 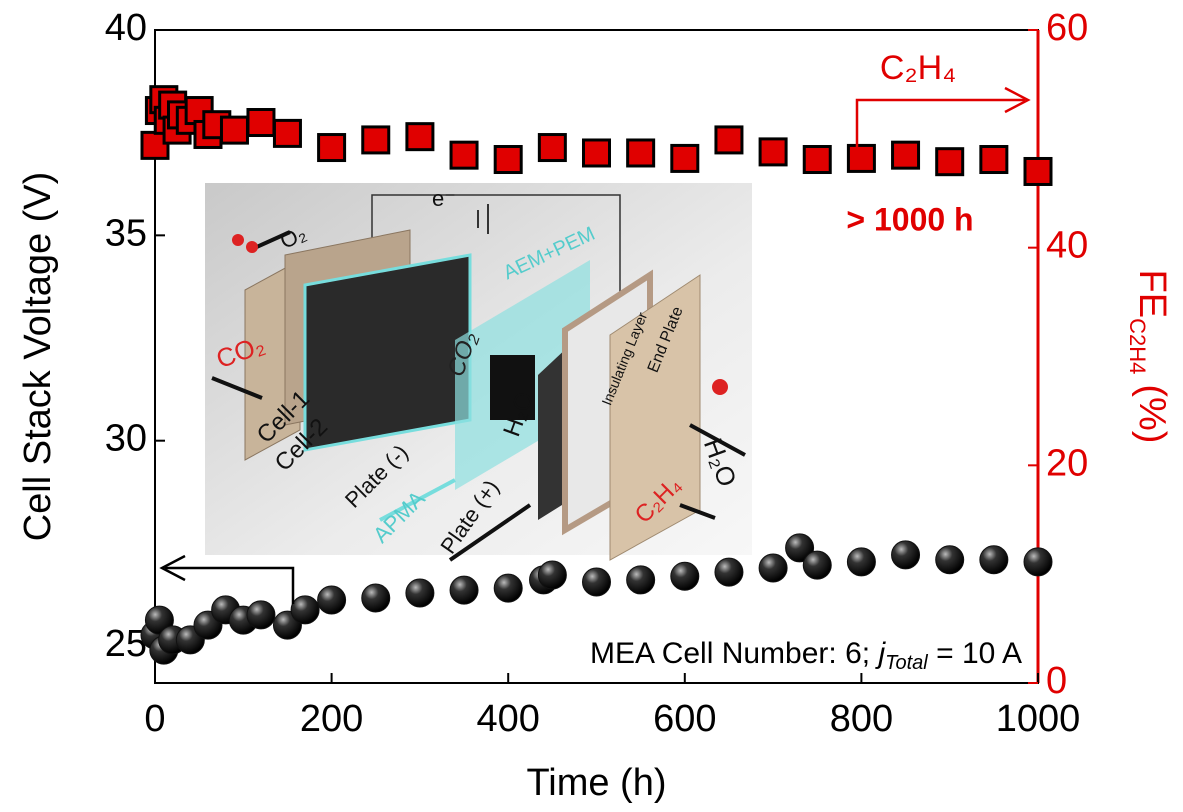 What do you see at coordinates (1152, 294) in the screenshot?
I see `y2-axis-title-main: FE` at bounding box center [1152, 294].